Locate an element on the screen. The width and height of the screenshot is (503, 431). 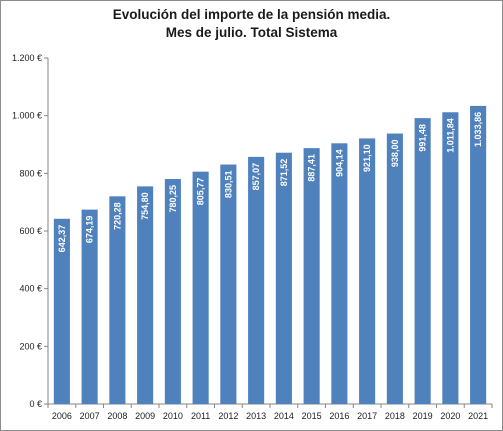
bar-value-label: 642,37 is located at coordinates (62, 239).